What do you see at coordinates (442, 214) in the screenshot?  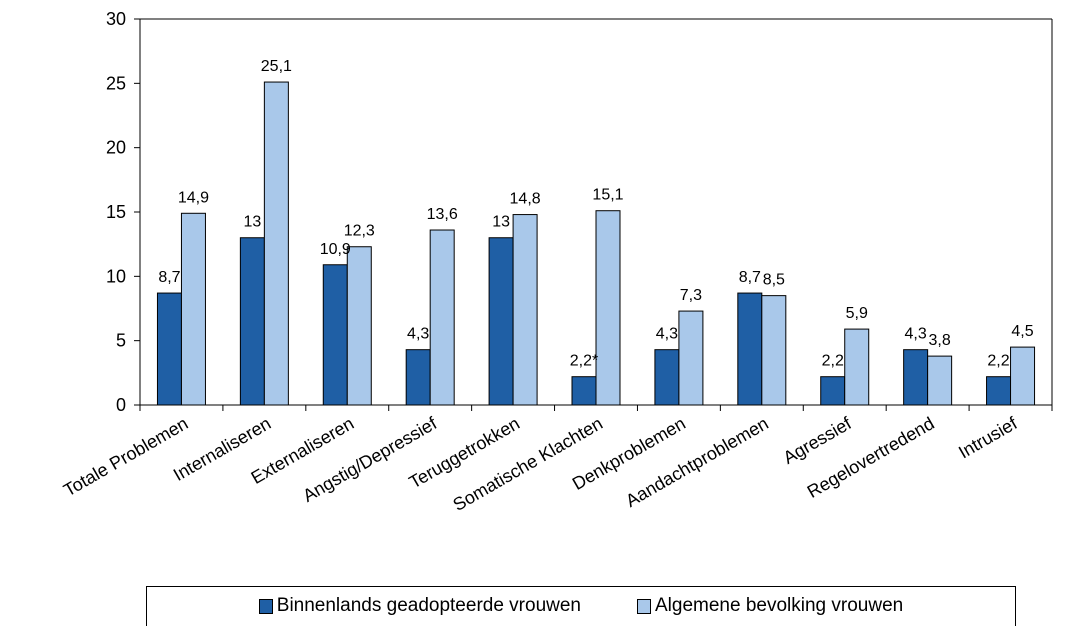 I see `data-label-series-2: 13,6` at bounding box center [442, 214].